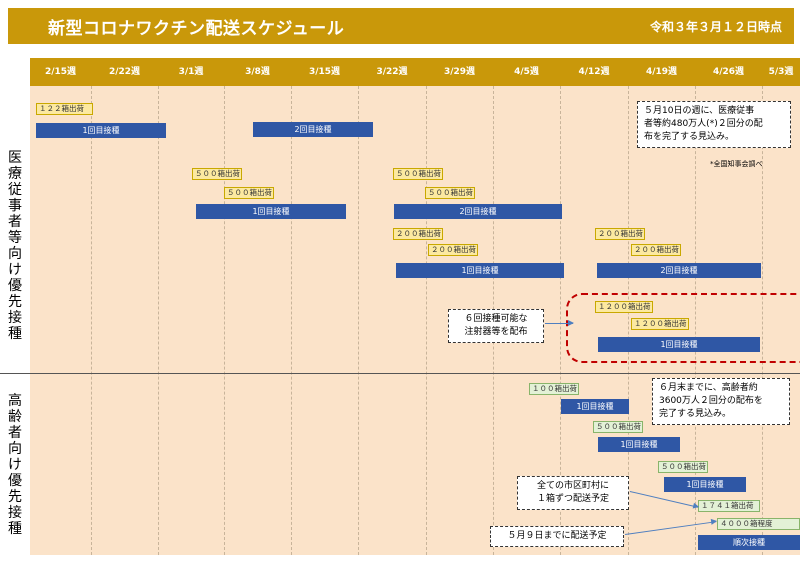  Describe the element at coordinates (699, 111) in the screenshot. I see `note-line: ５月10日の週に、医療従事` at that location.